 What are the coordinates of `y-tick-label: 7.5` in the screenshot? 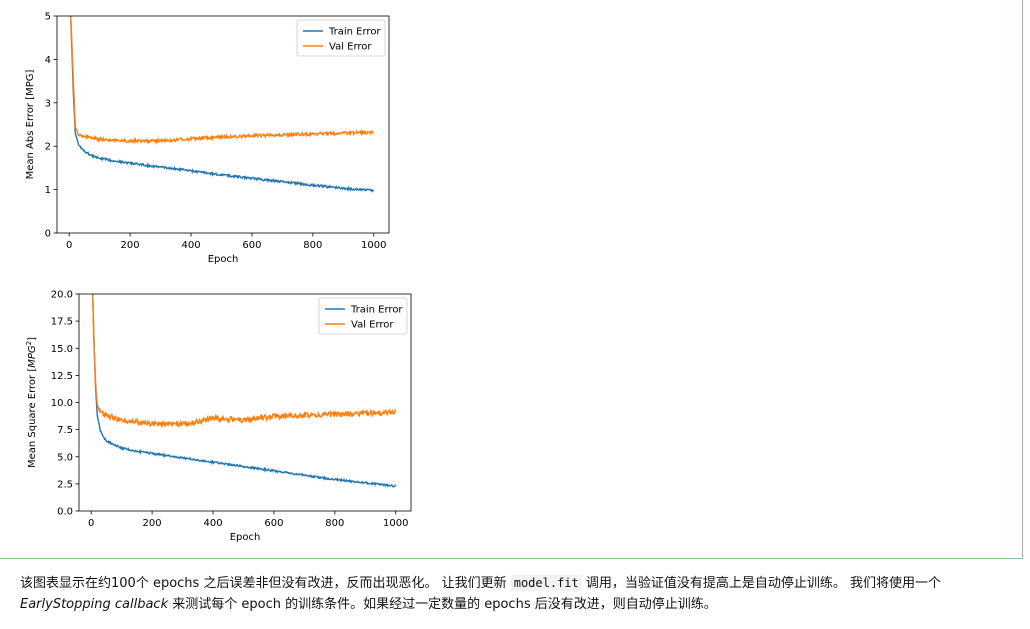 It's located at (65, 430).